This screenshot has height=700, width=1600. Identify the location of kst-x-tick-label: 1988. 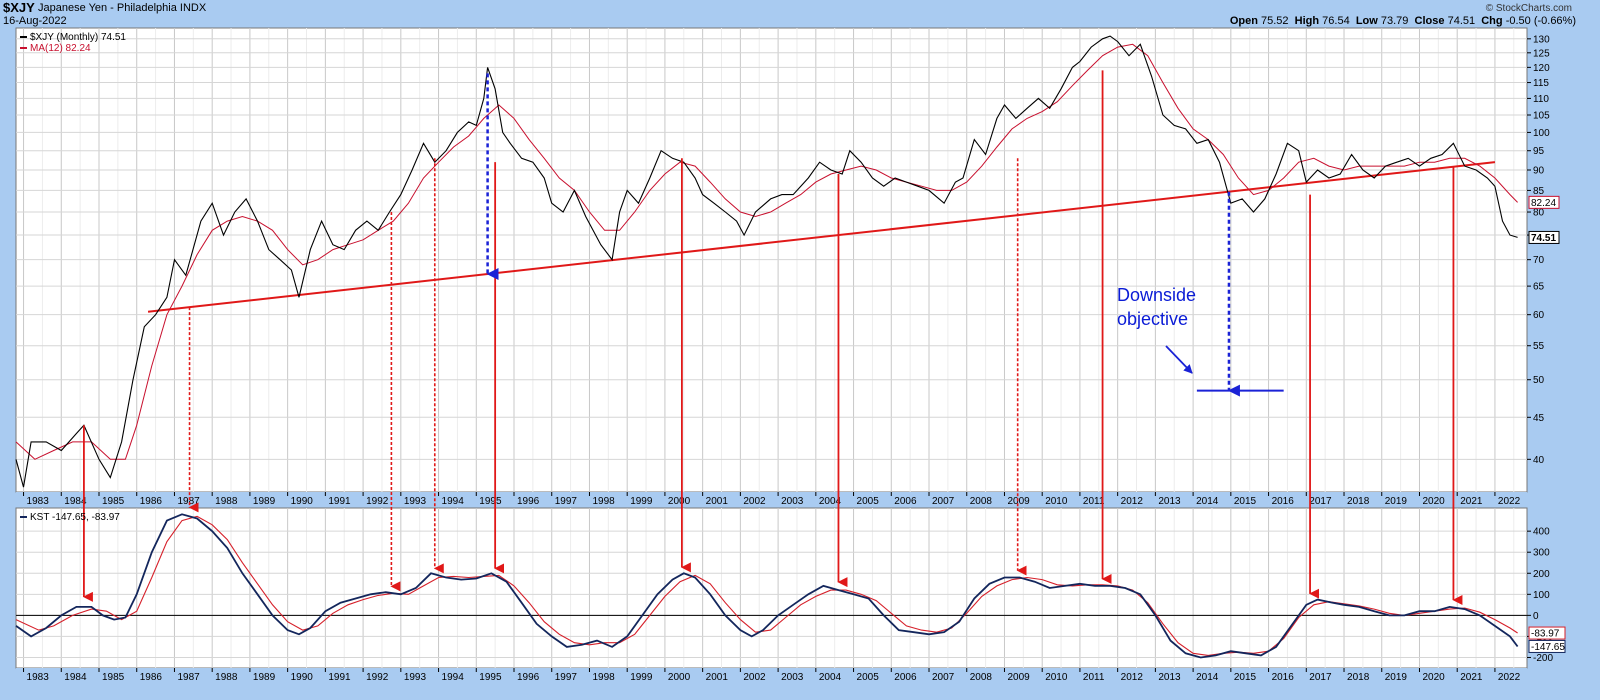
(226, 677).